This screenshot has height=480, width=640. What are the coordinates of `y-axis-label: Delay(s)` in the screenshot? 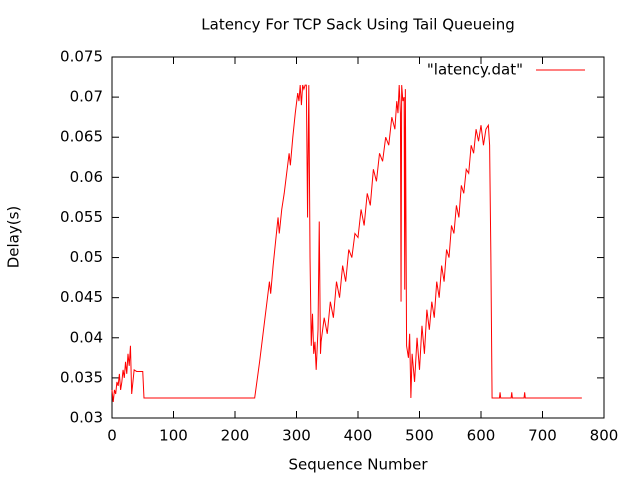 It's located at (14, 237).